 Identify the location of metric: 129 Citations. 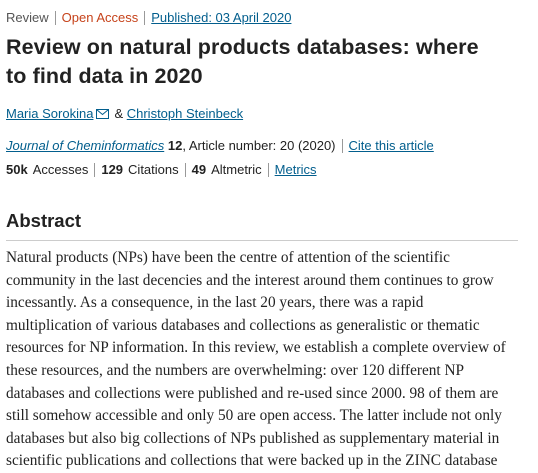
(139, 169).